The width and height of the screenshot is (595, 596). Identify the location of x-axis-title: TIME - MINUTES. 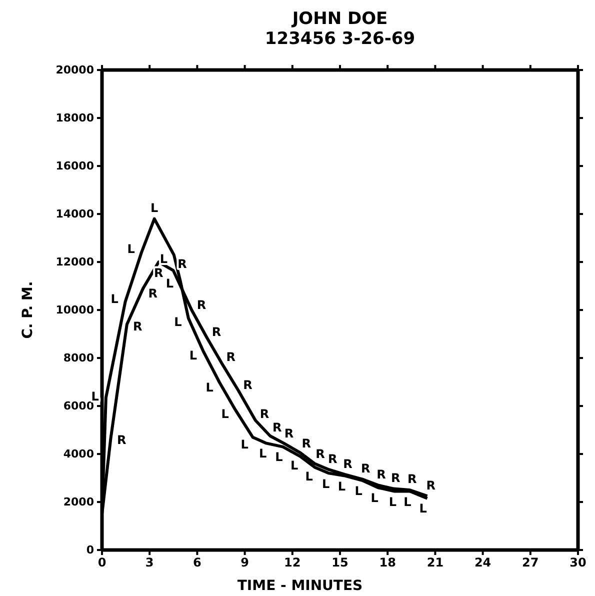
(300, 586).